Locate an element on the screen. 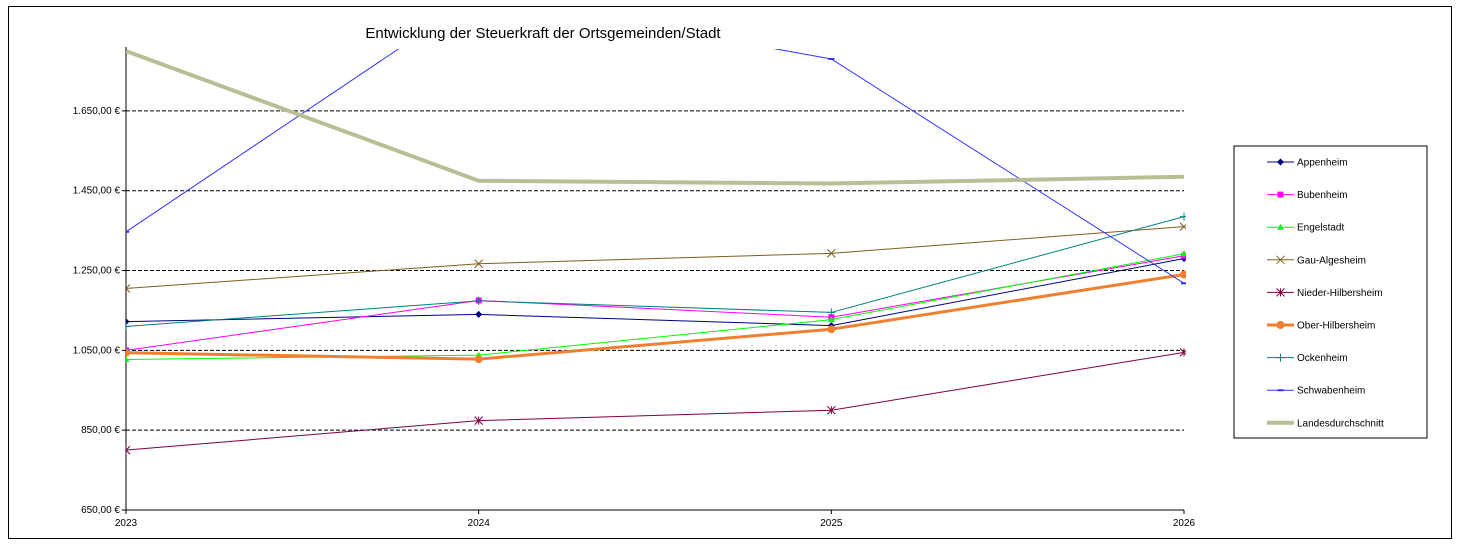 This screenshot has height=545, width=1460. series-ober-hilbersheim is located at coordinates (656, 317).